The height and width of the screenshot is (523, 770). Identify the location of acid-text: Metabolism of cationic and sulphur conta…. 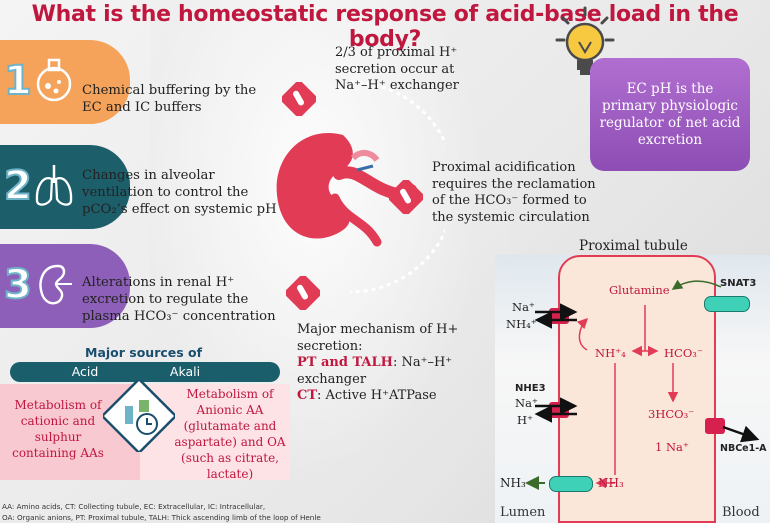
(58, 429).